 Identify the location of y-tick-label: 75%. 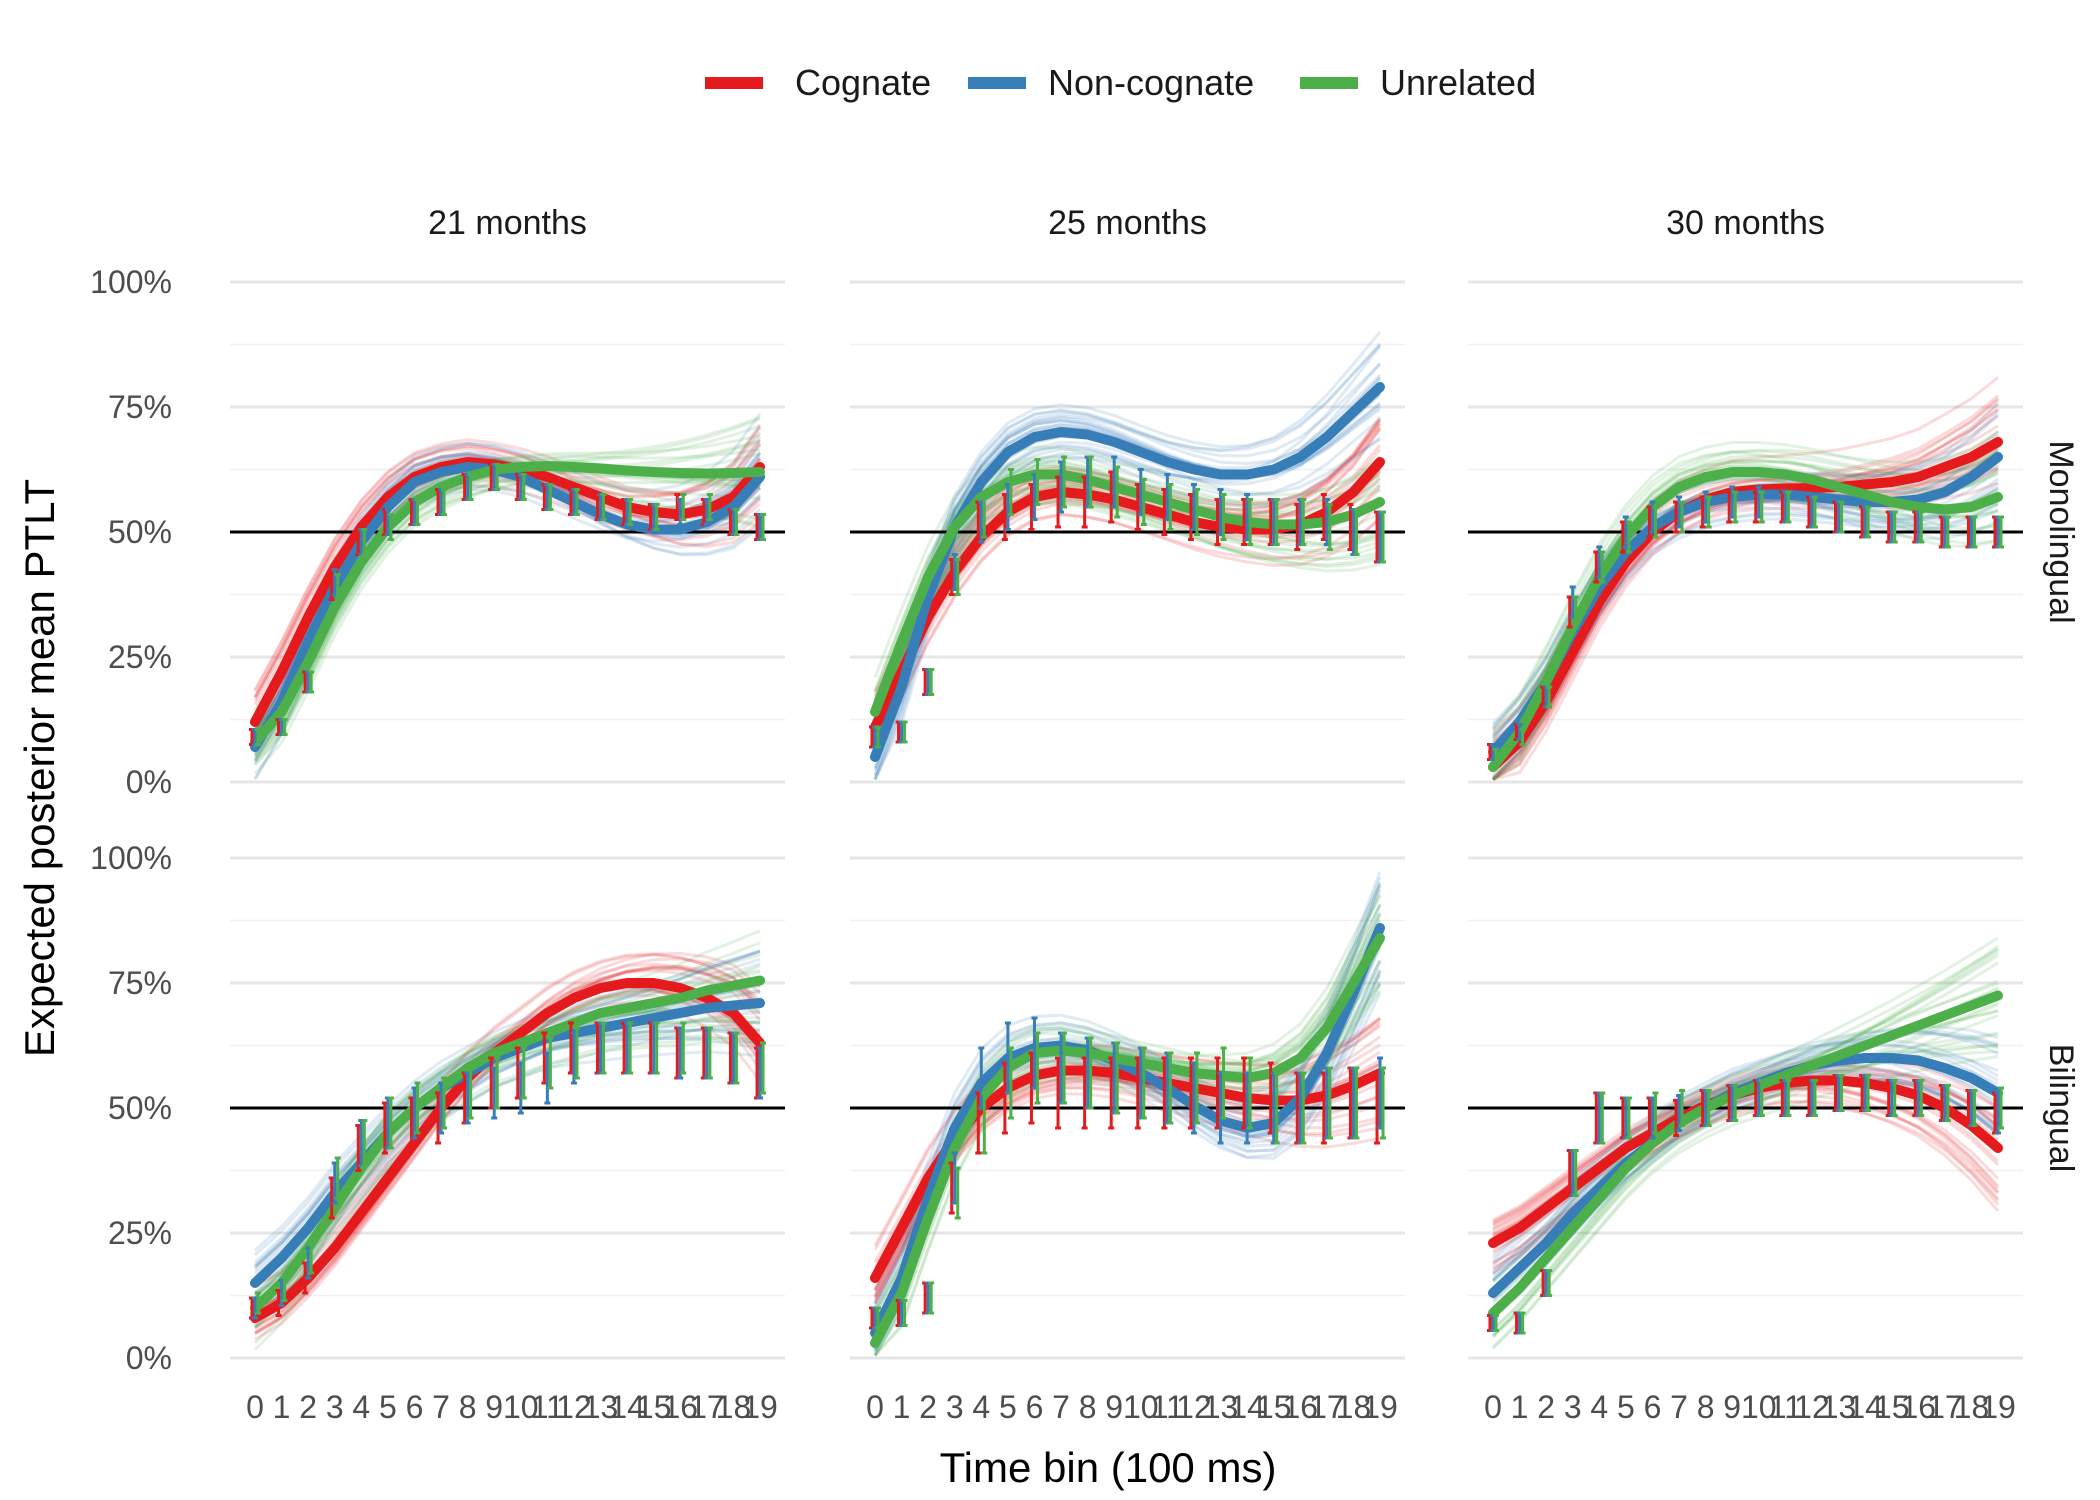
(140, 407).